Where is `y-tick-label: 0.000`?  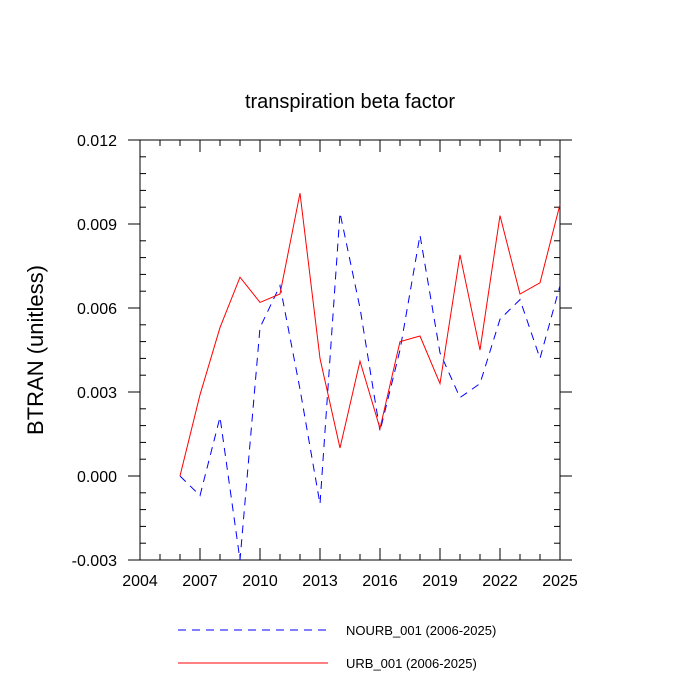
y-tick-label: 0.000 is located at coordinates (97, 477).